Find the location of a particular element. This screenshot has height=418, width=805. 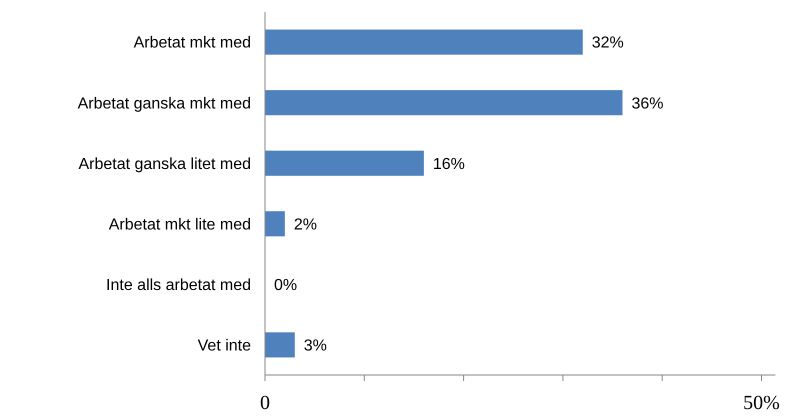

y-tick-label: Arbetat ganska litet med is located at coordinates (164, 164).